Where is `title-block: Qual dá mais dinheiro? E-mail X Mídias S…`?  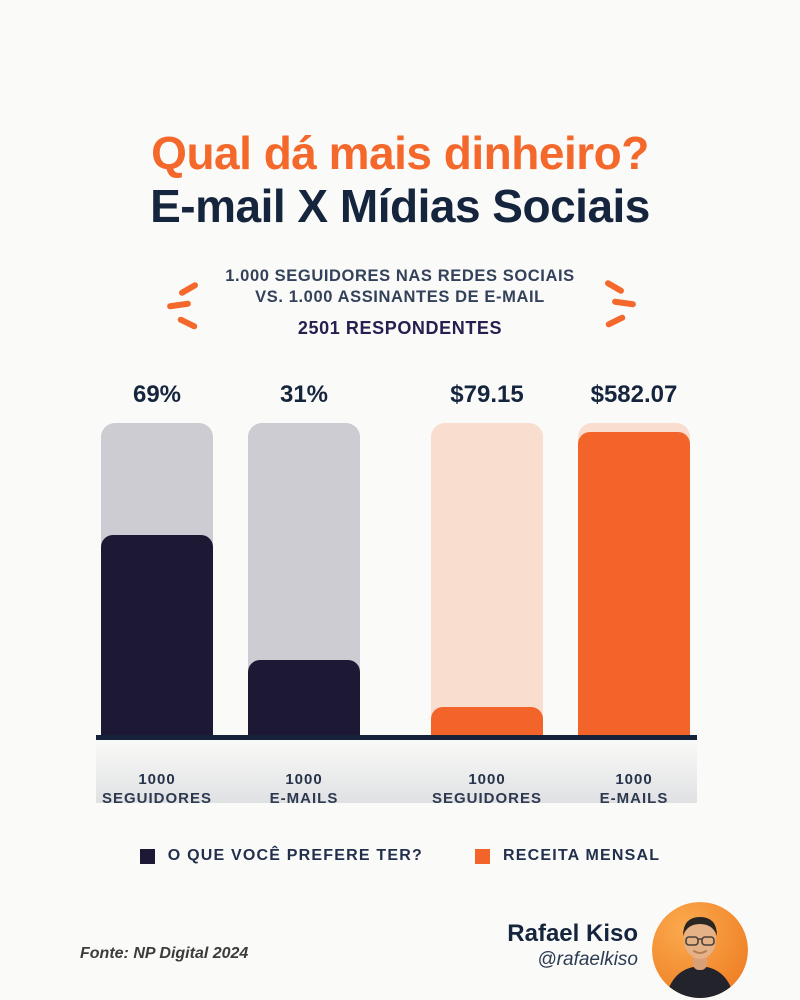 title-block: Qual dá mais dinheiro? E-mail X Mídias S… is located at coordinates (400, 179).